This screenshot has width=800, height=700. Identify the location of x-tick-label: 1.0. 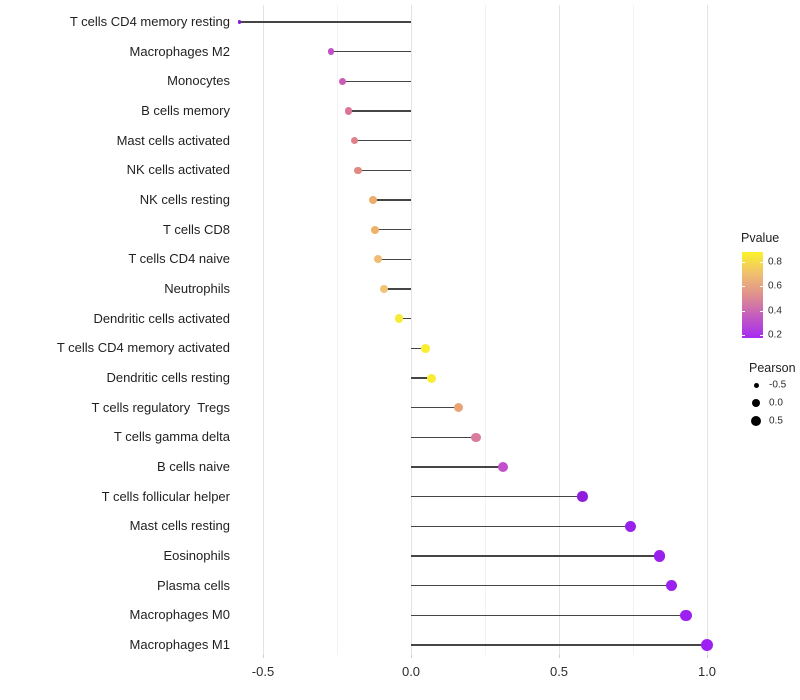
(707, 671).